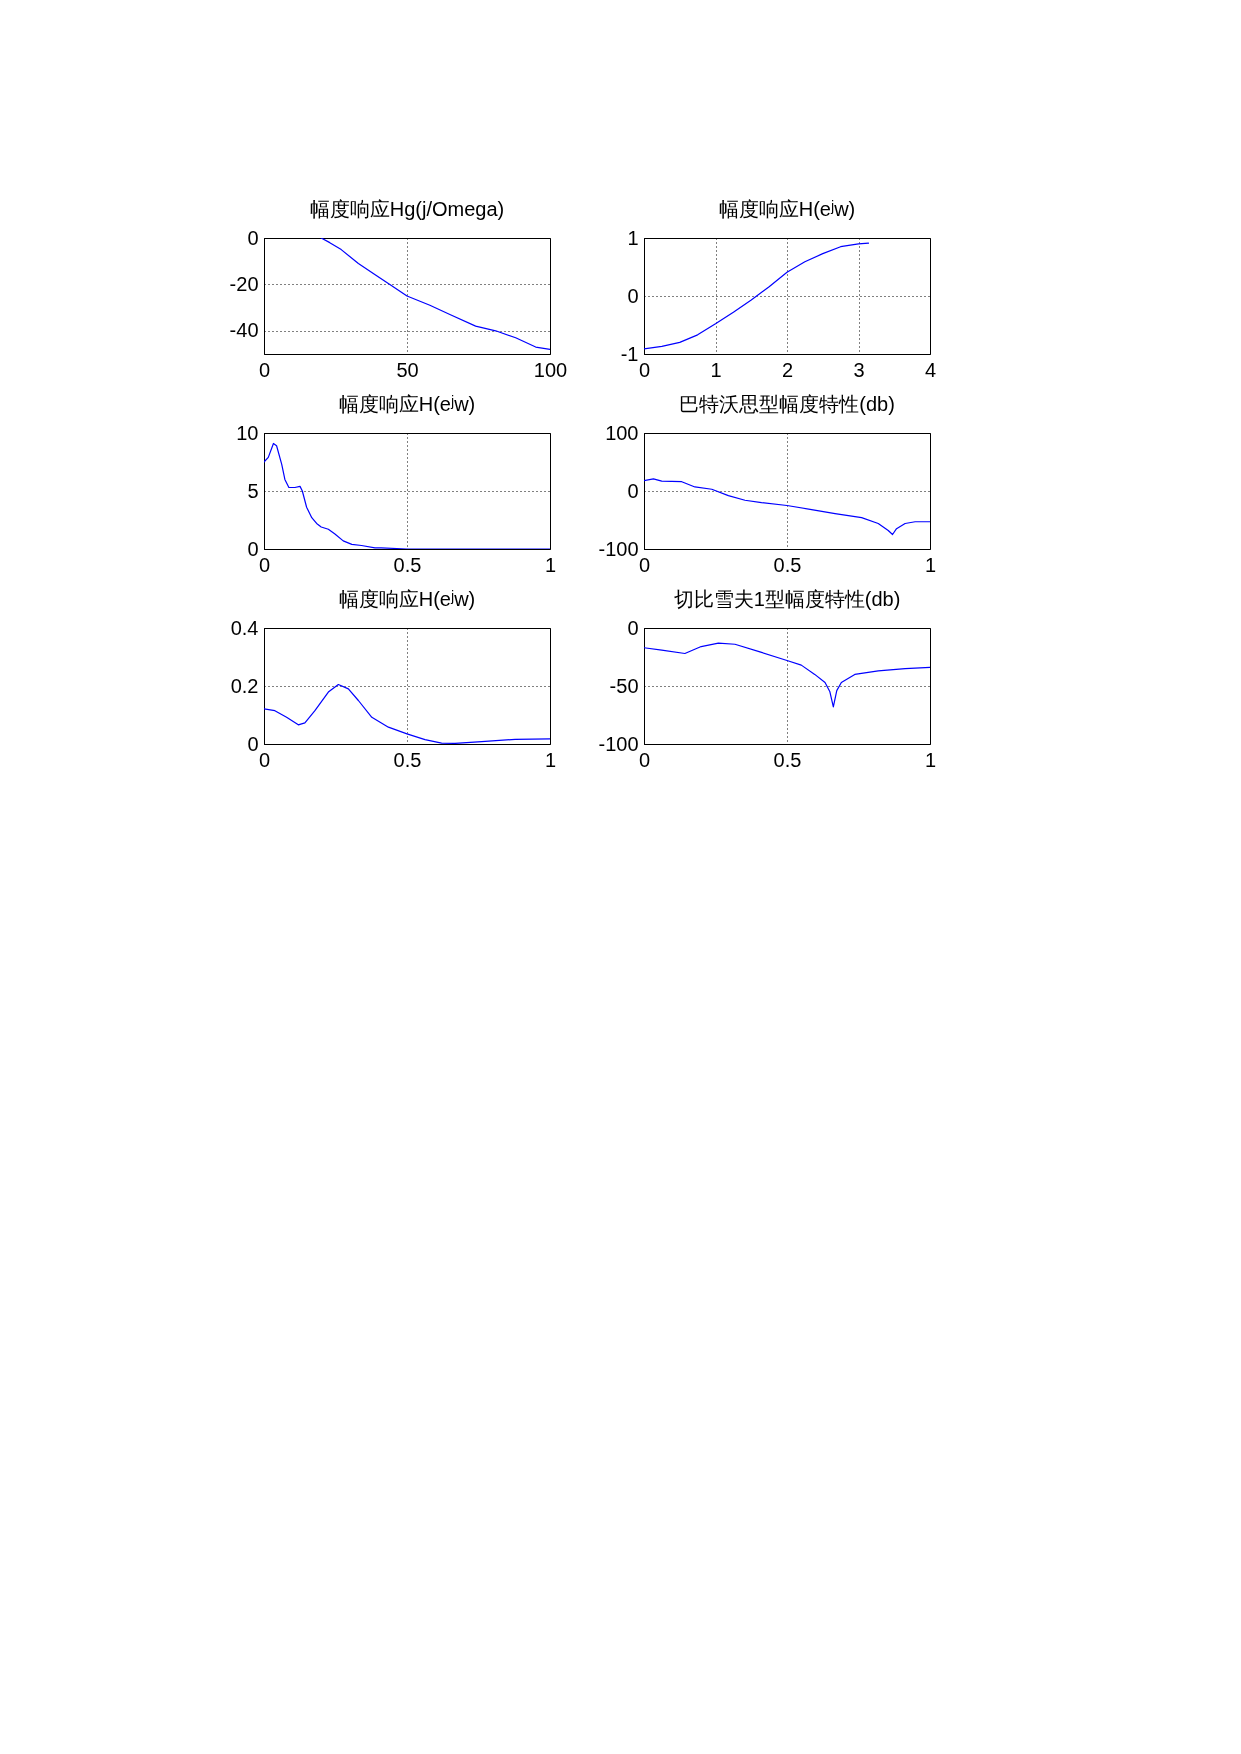 Image resolution: width=1241 pixels, height=1754 pixels. I want to click on x-tick-label: 100, so click(550, 369).